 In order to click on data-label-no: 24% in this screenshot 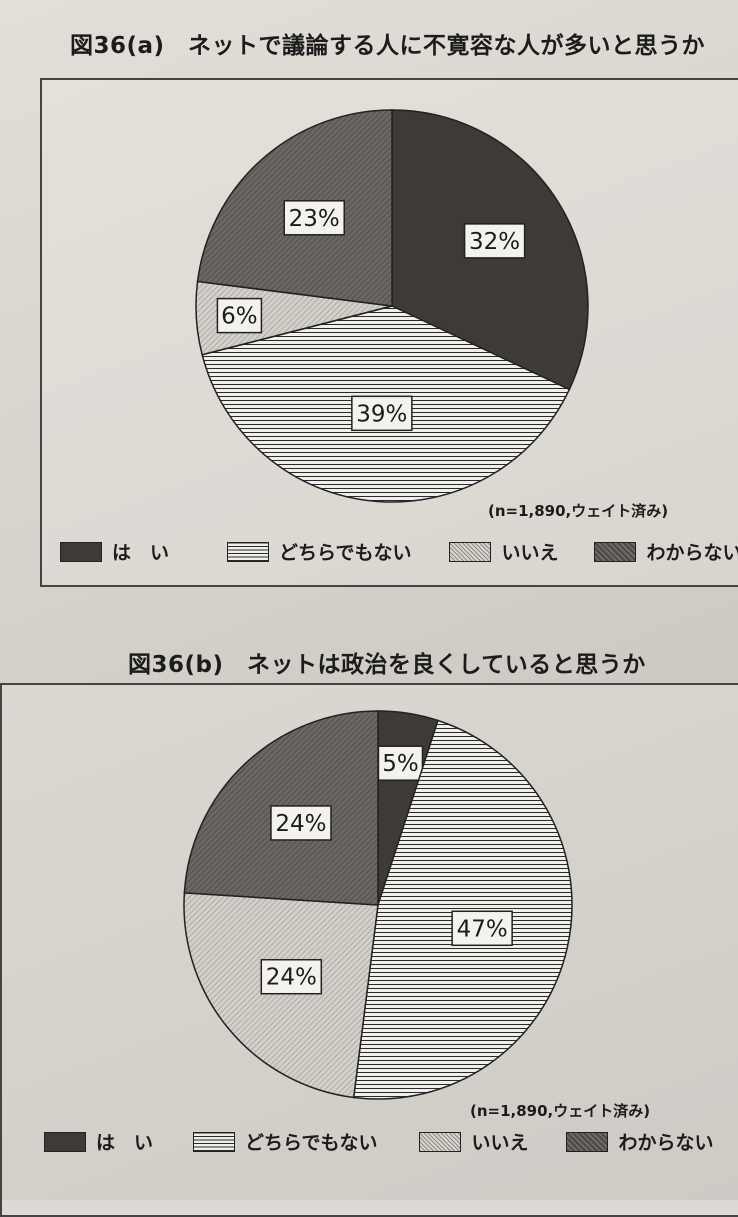, I will do `click(291, 978)`.